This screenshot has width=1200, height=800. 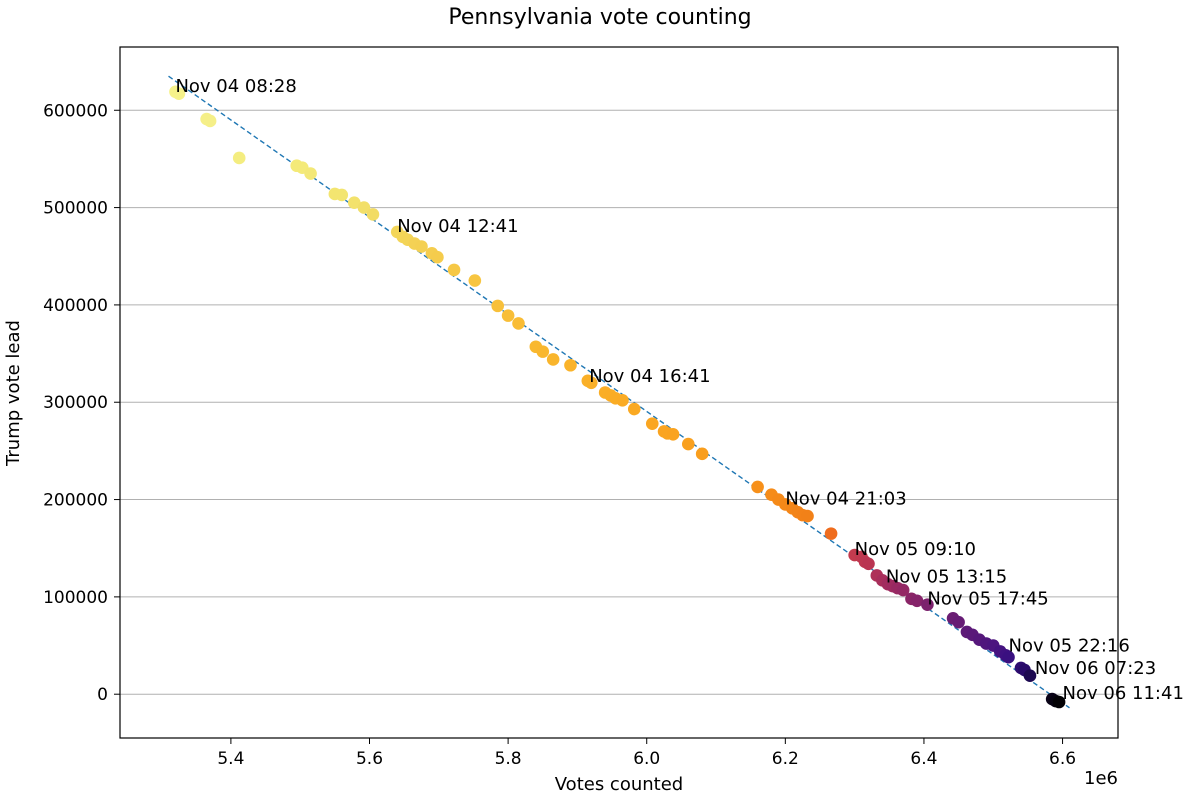 What do you see at coordinates (75, 209) in the screenshot?
I see `y-tick-label-5: 500000` at bounding box center [75, 209].